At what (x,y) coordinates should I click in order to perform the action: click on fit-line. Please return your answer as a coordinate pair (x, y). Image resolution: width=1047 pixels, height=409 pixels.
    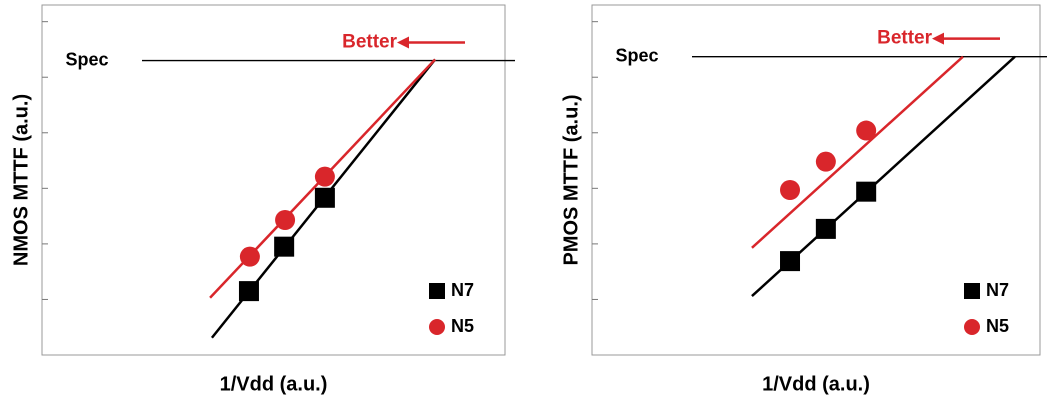
    Looking at the image, I should click on (857, 152).